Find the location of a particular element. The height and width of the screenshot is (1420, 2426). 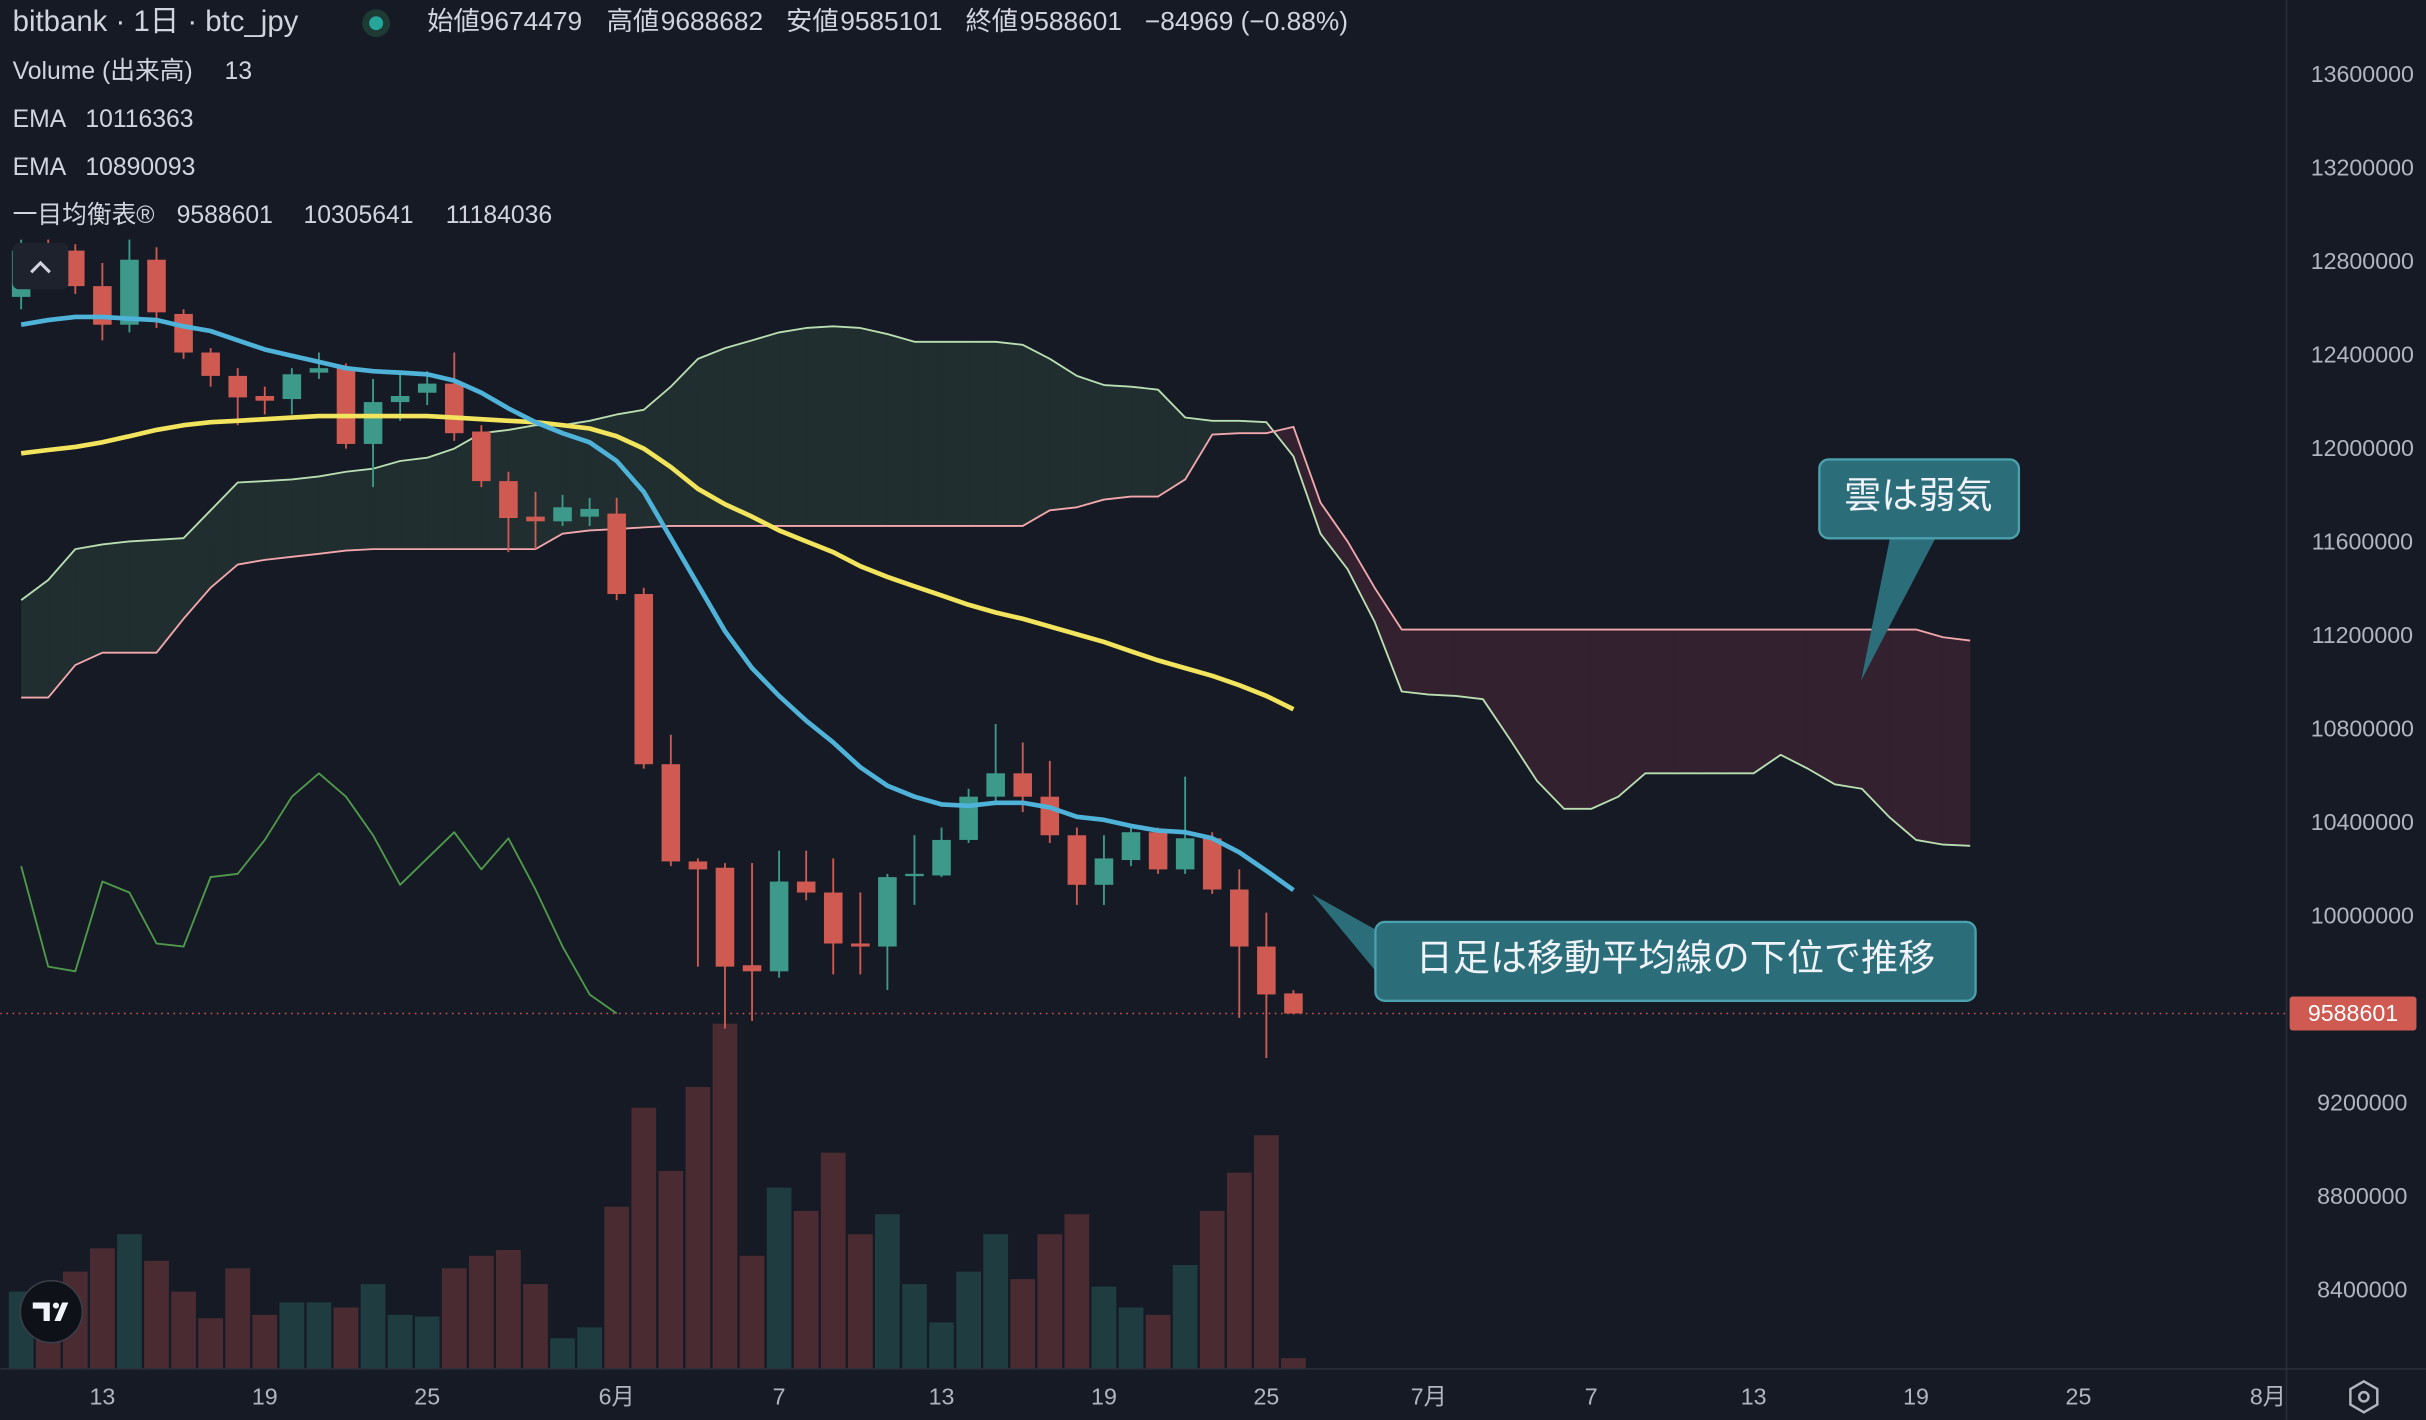

legend-label: Volume (出来高) is located at coordinates (103, 71).